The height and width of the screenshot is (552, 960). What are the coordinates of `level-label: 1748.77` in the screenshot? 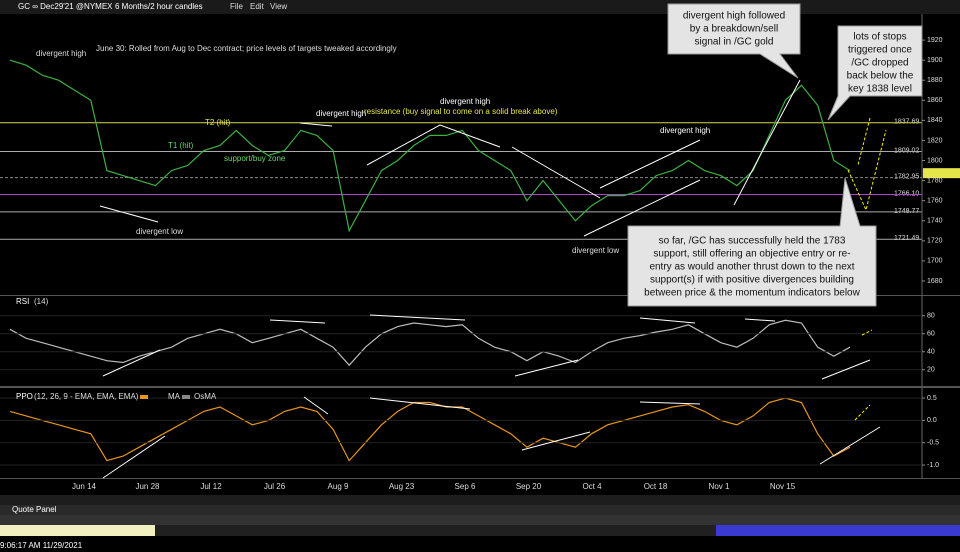 It's located at (906, 211).